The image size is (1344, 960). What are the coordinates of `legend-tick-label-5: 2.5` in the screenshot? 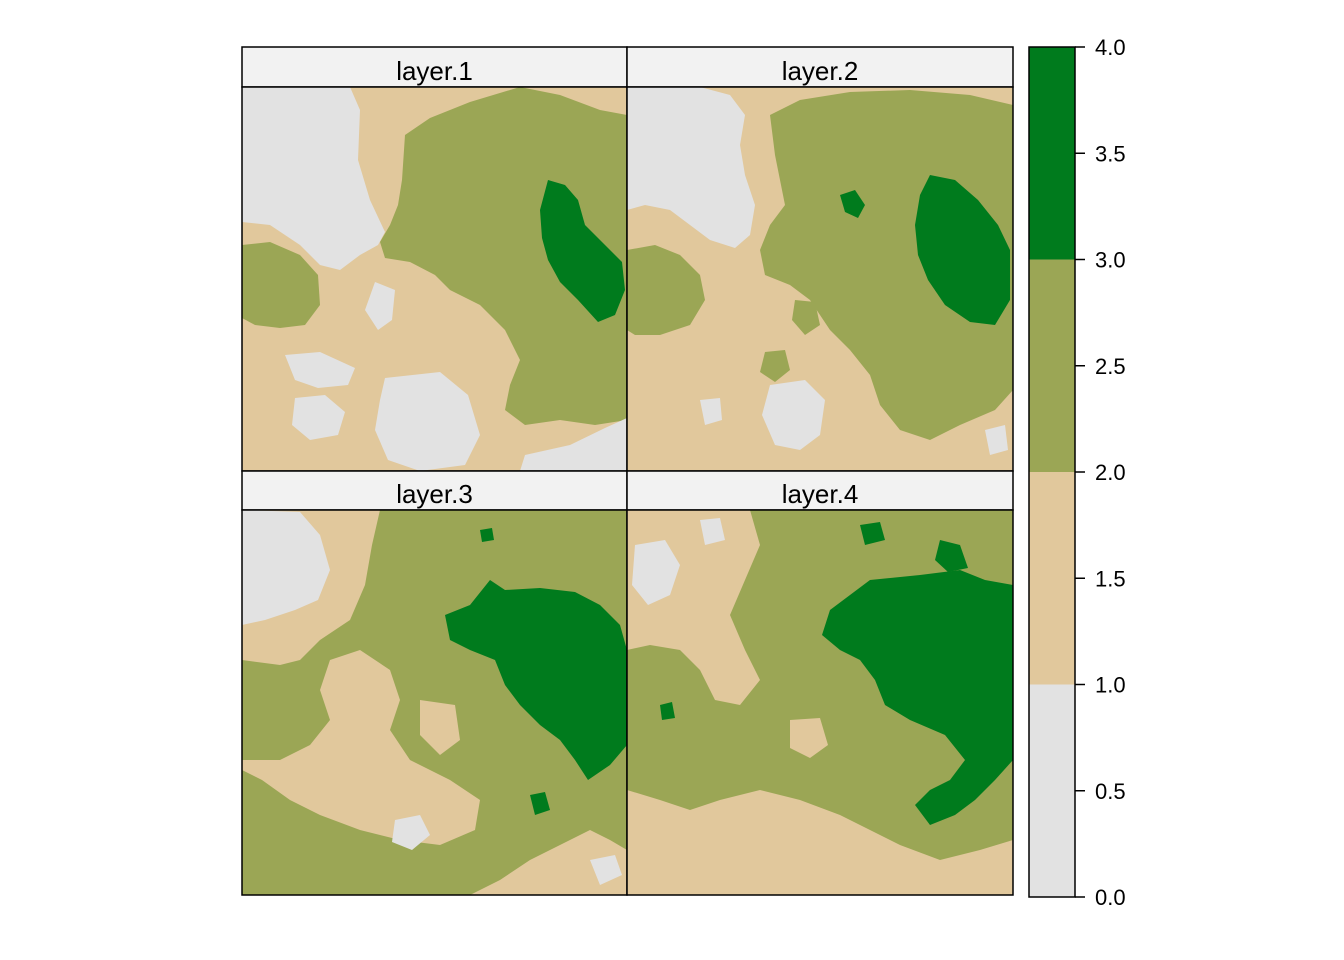 It's located at (1110, 366).